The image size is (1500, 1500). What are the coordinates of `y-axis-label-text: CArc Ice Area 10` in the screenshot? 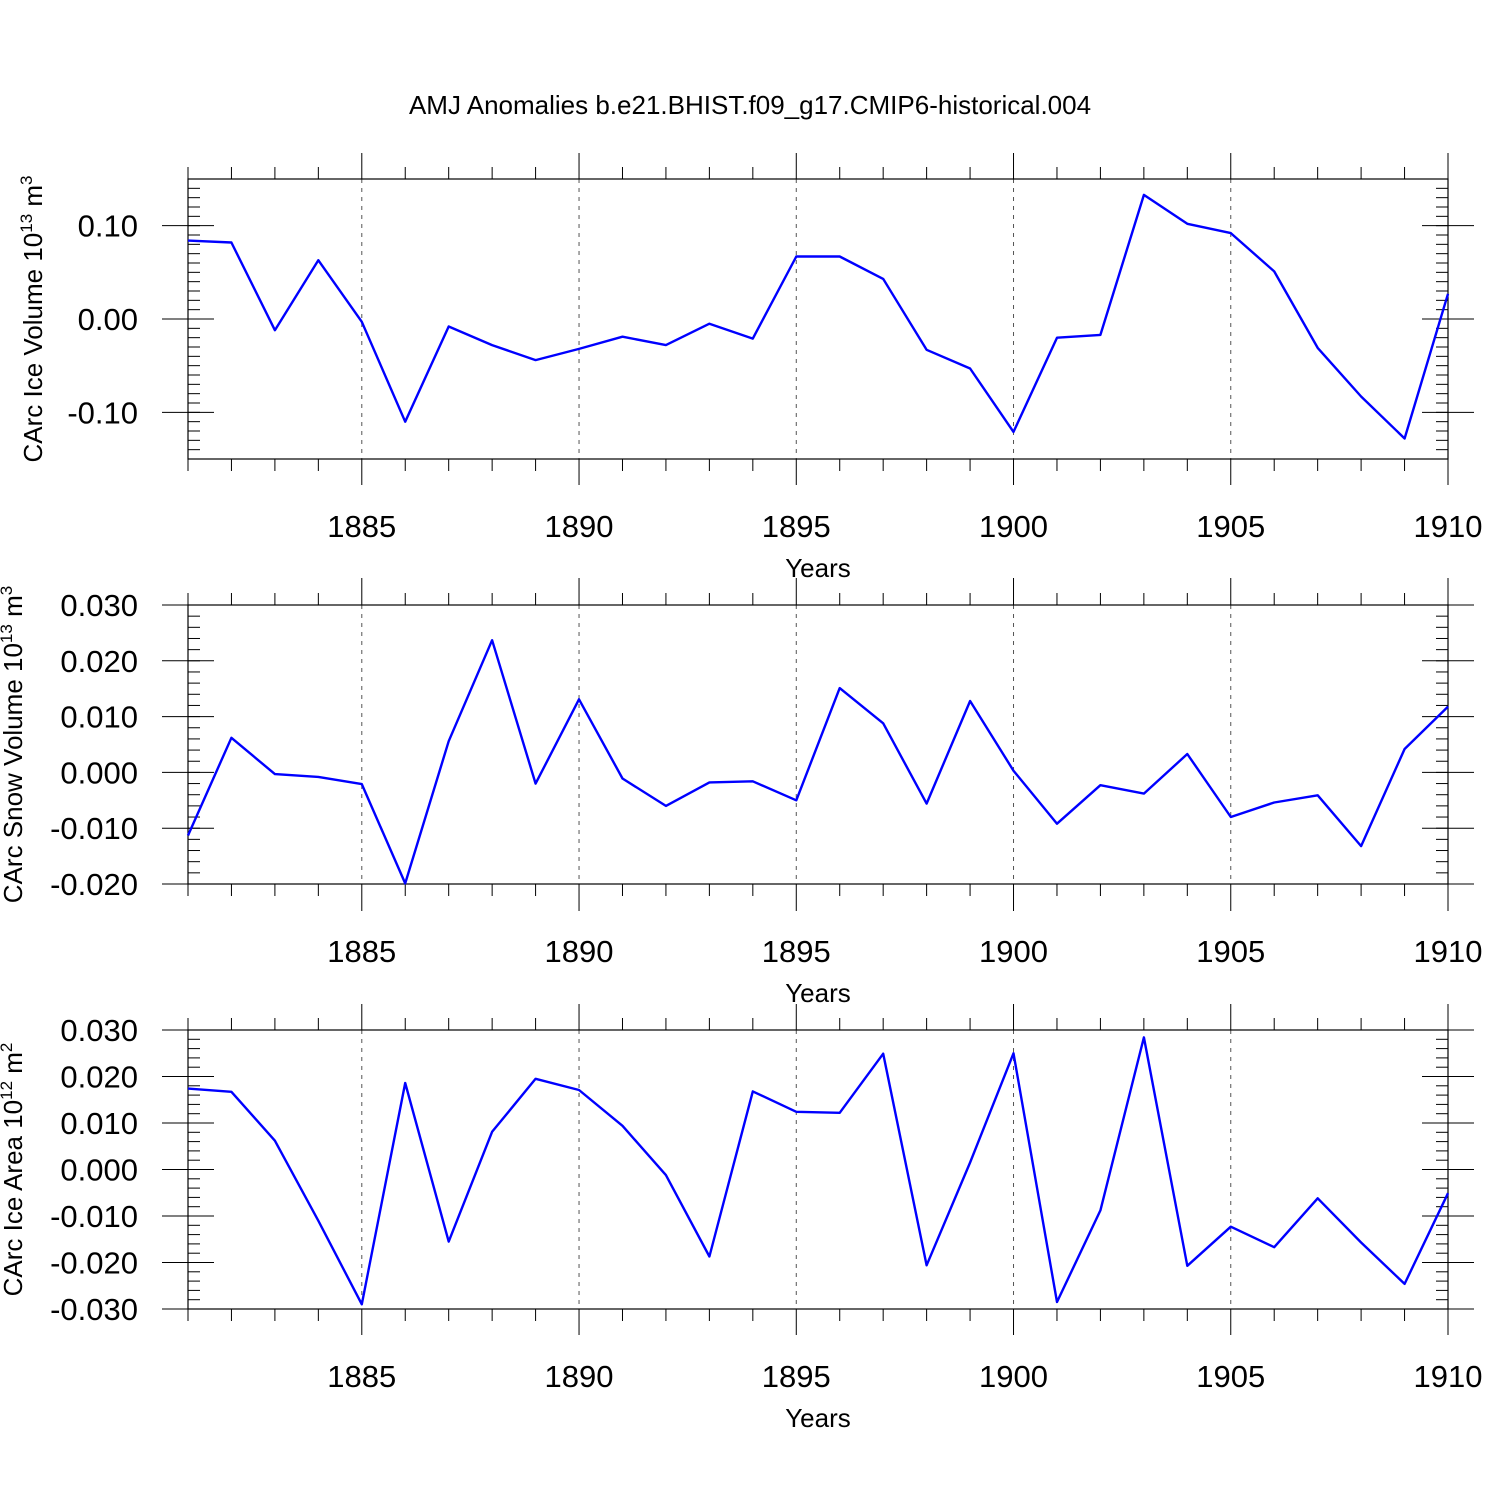 It's located at (14, 1198).